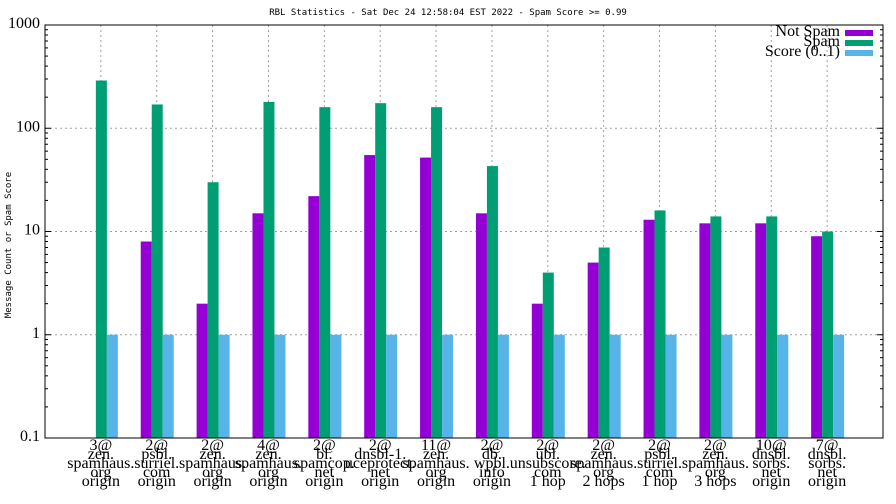 Image resolution: width=896 pixels, height=504 pixels. I want to click on x-category-label: 2@ dnsbl-1. uceprotect. net origin, so click(380, 463).